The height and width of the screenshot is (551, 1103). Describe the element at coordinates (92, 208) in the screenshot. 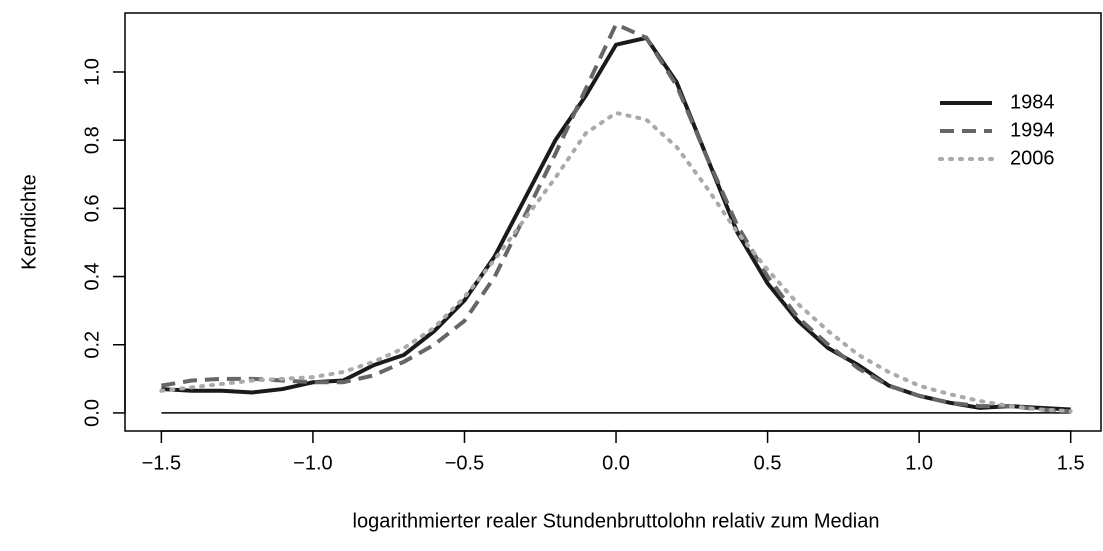

I see `y-tick-label: 0.6` at that location.